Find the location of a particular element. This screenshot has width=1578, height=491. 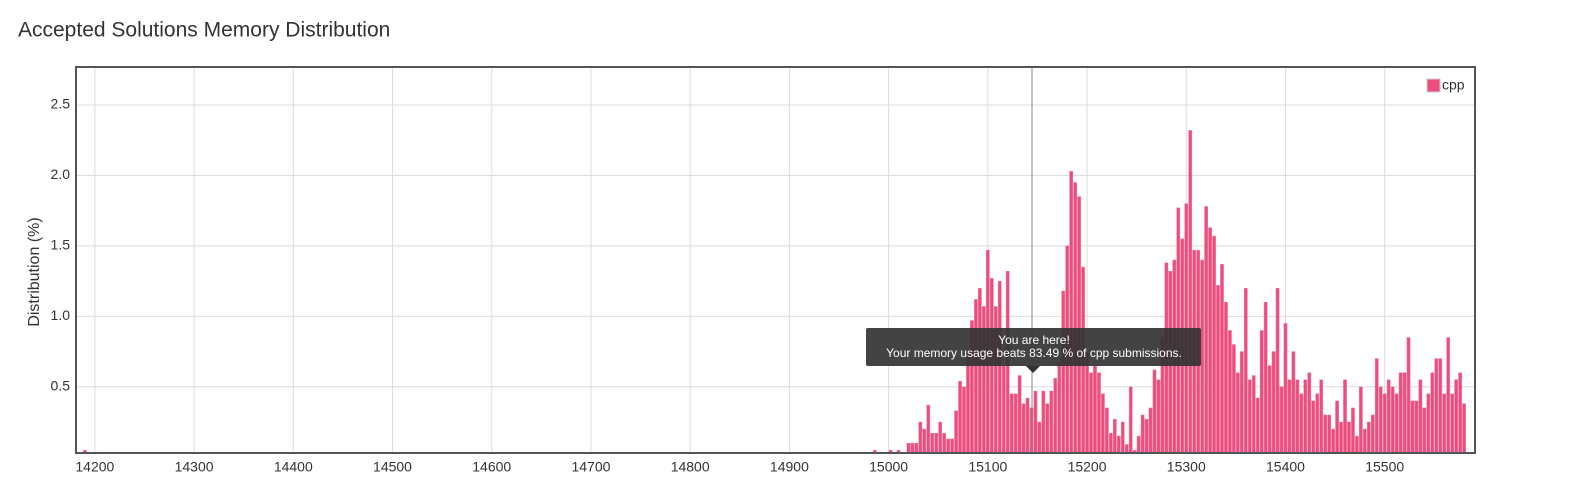

y-tick-label: 0.5 is located at coordinates (61, 385).